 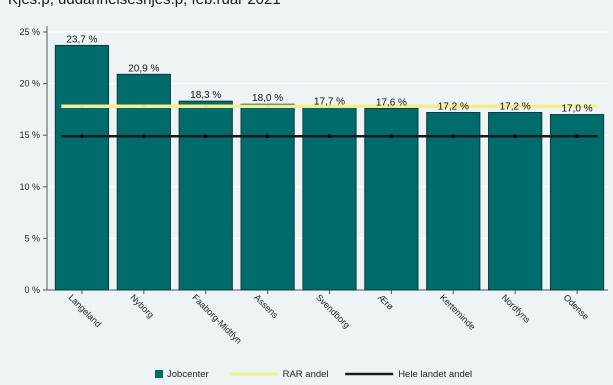 I want to click on y-tick-label: 0 %, so click(x=32, y=290).